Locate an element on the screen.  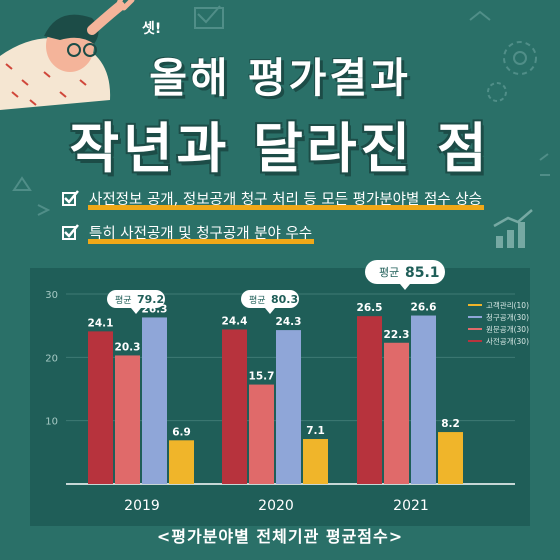
check-doodle-icon is located at coordinates (209, 14).